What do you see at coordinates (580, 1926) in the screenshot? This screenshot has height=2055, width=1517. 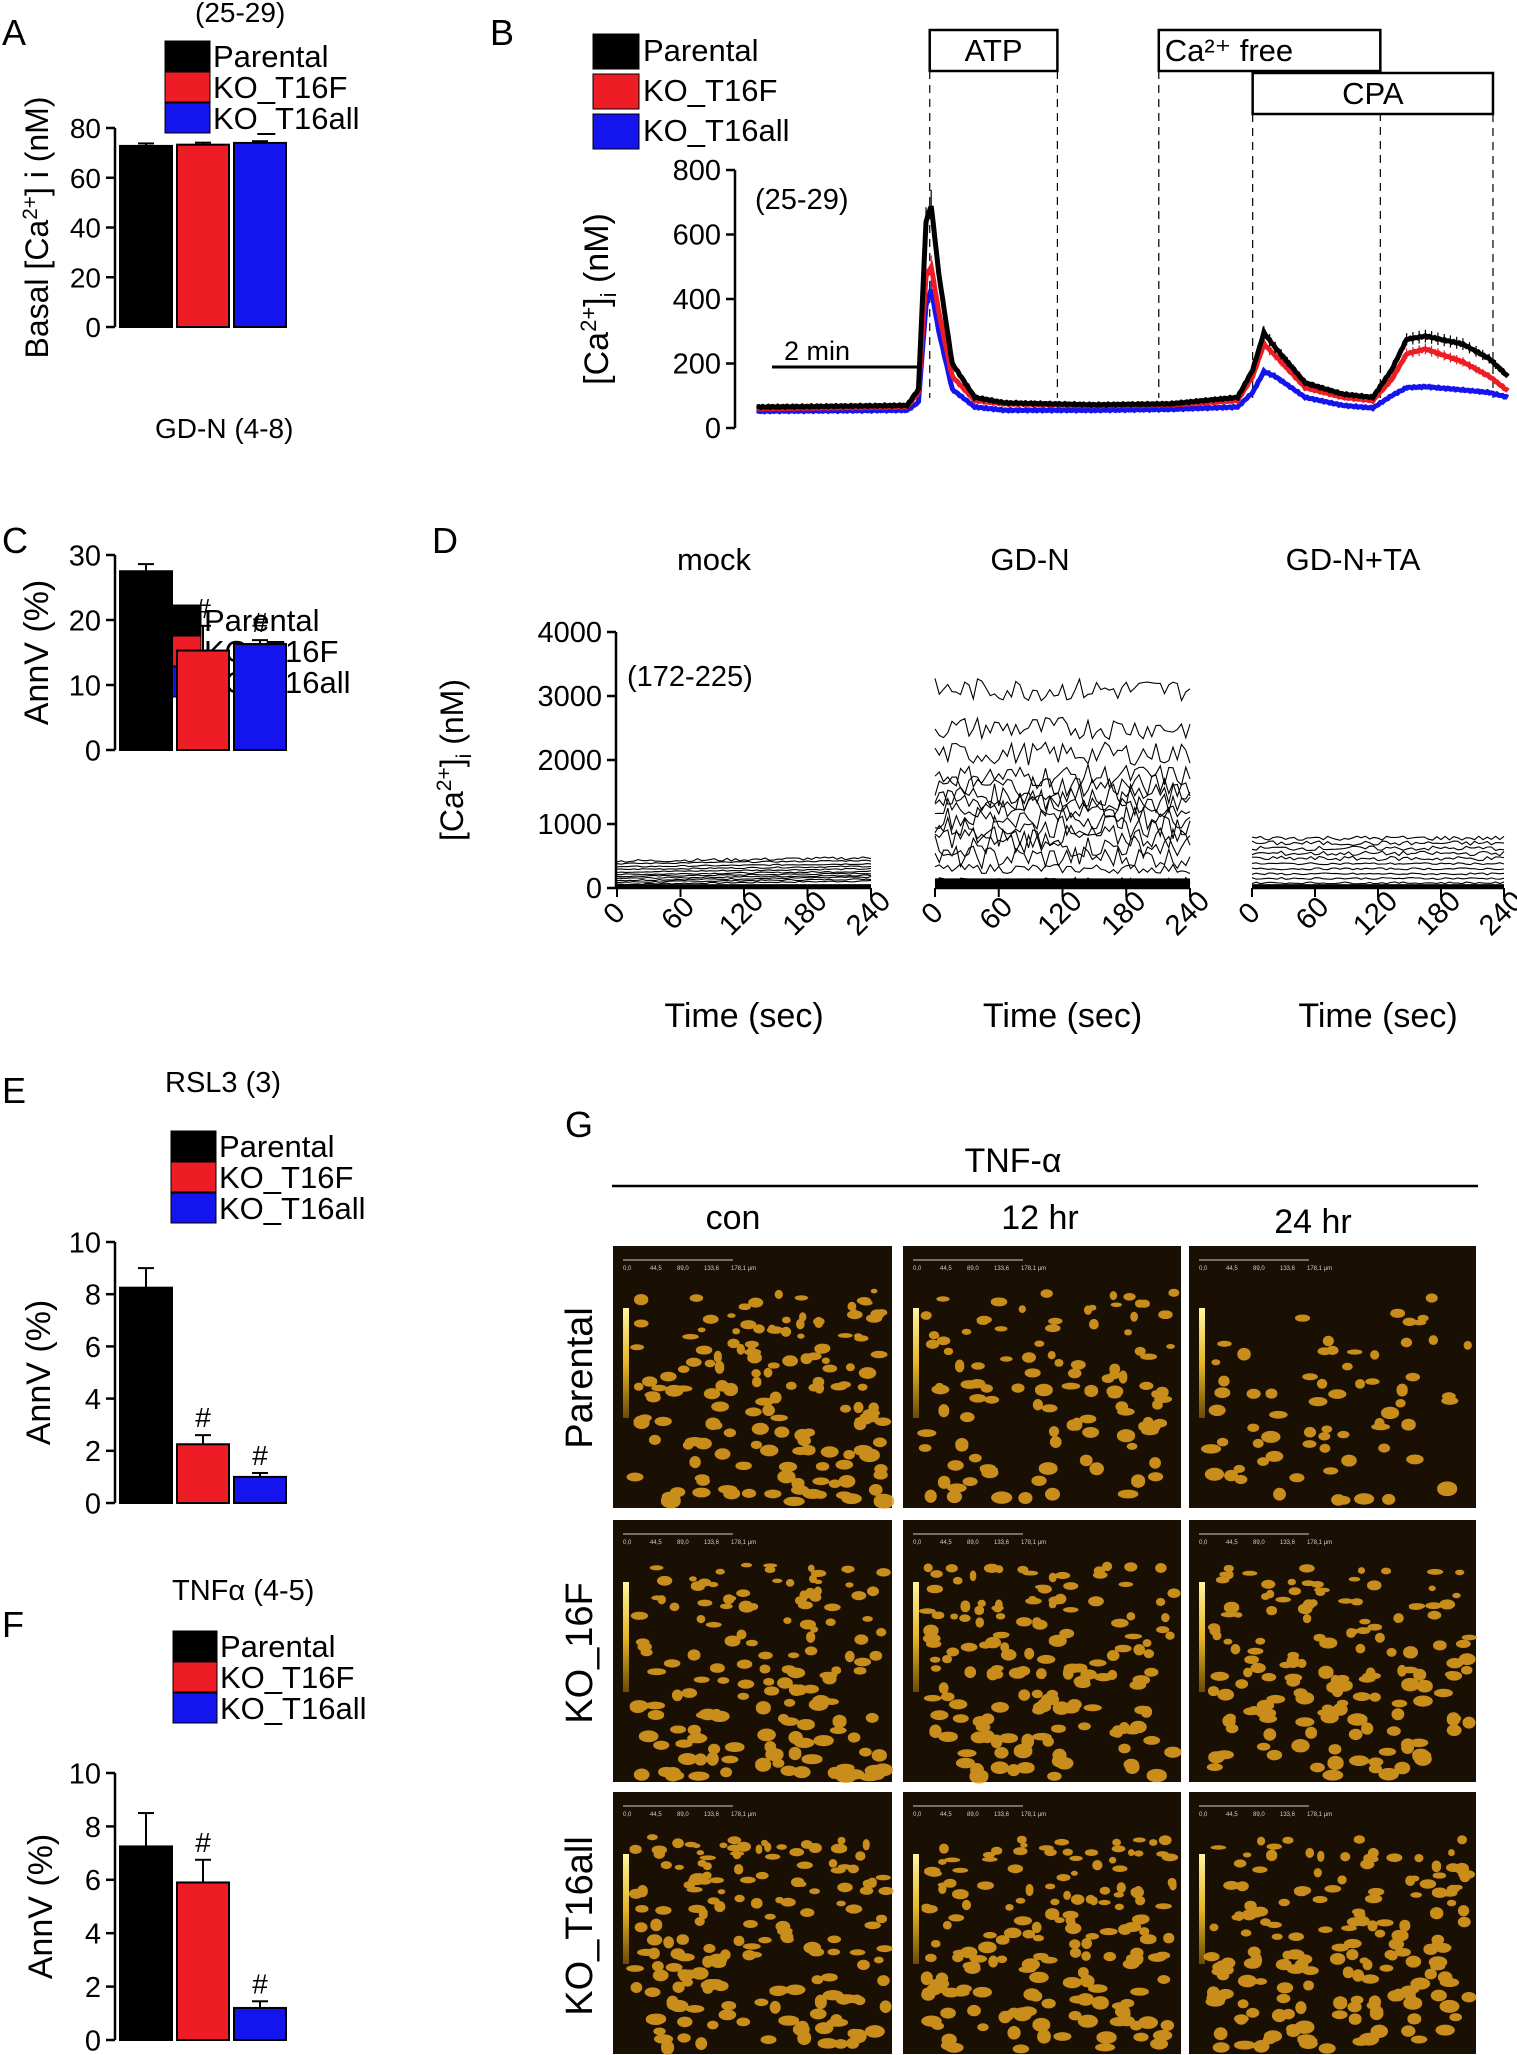 I see `panel-g-row-kot16all: KO_T16all` at bounding box center [580, 1926].